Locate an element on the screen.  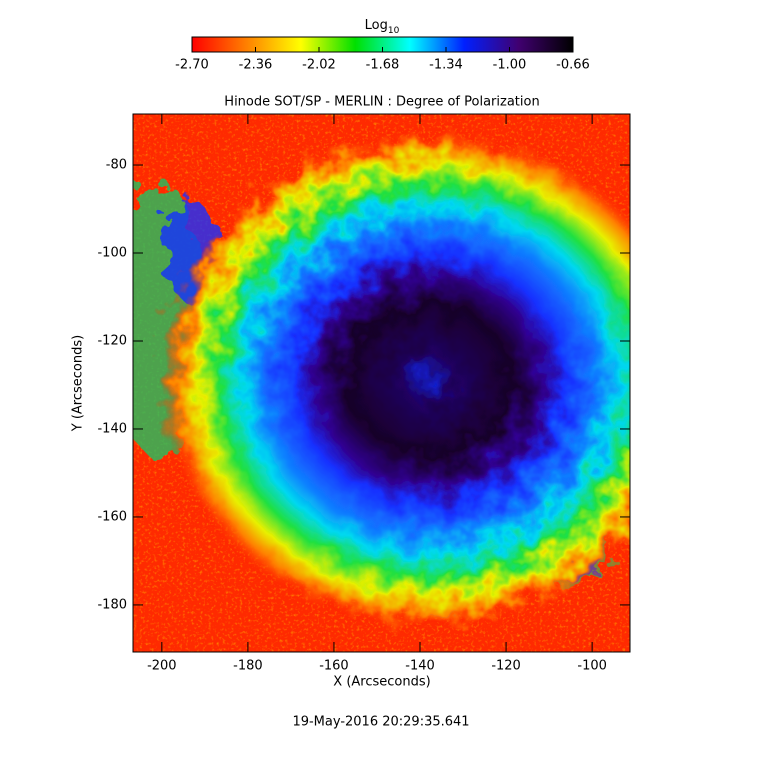
colorbar-tick-label: -2.70 is located at coordinates (192, 65).